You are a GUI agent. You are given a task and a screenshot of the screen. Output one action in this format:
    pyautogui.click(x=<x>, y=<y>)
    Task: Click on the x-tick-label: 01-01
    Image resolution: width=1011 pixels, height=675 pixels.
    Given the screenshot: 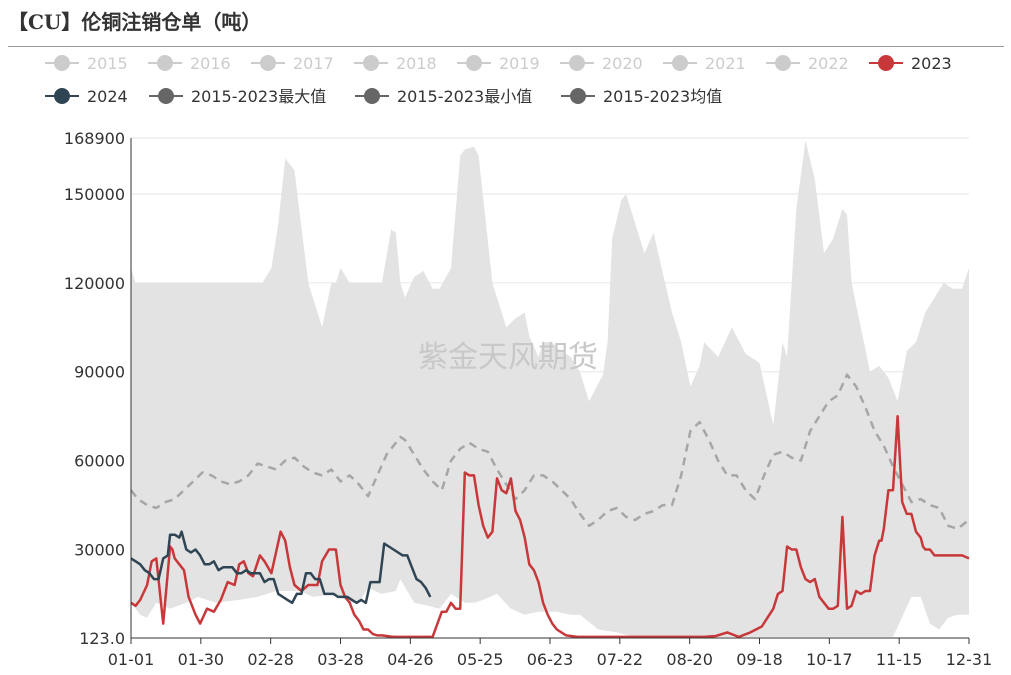 What is the action you would take?
    pyautogui.click(x=131, y=659)
    